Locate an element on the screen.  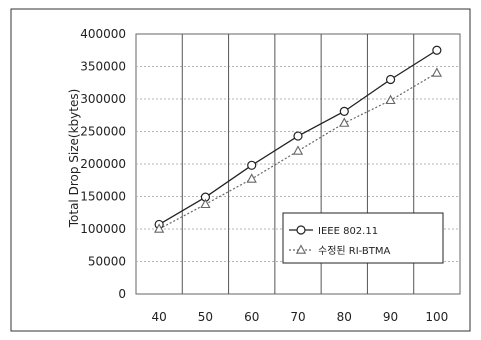
x-tick-label: 80 is located at coordinates (344, 317).